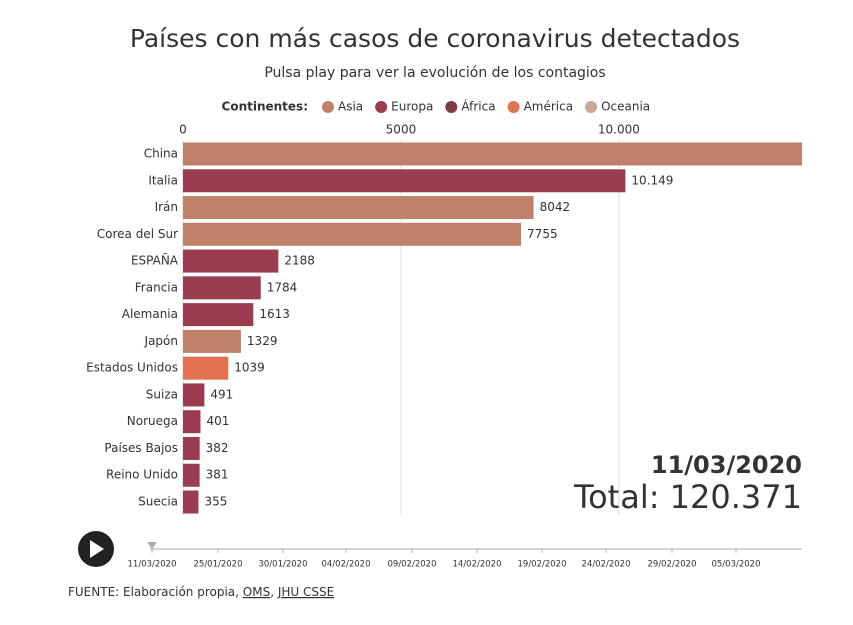 This screenshot has height=625, width=853. What do you see at coordinates (166, 207) in the screenshot?
I see `y-tick-label: Irán` at bounding box center [166, 207].